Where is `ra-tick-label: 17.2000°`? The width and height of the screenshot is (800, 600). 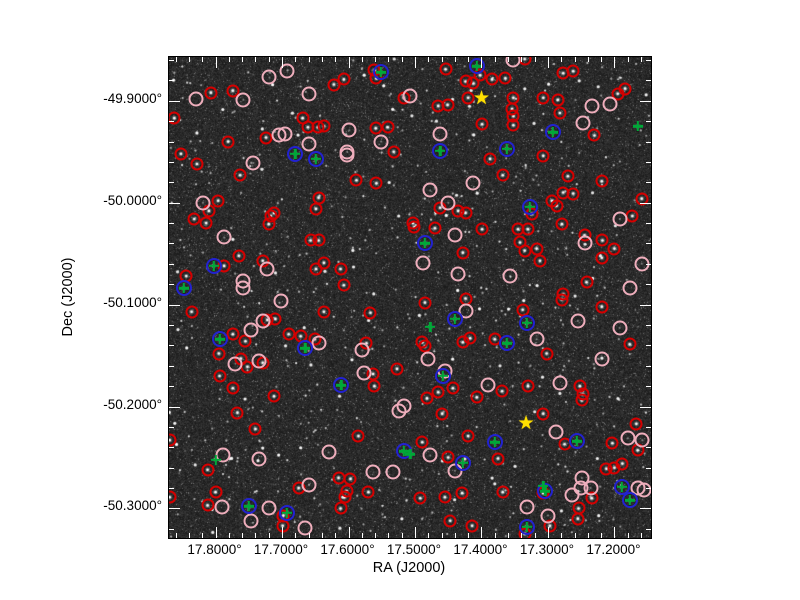
ra-tick-label: 17.2000° is located at coordinates (613, 549).